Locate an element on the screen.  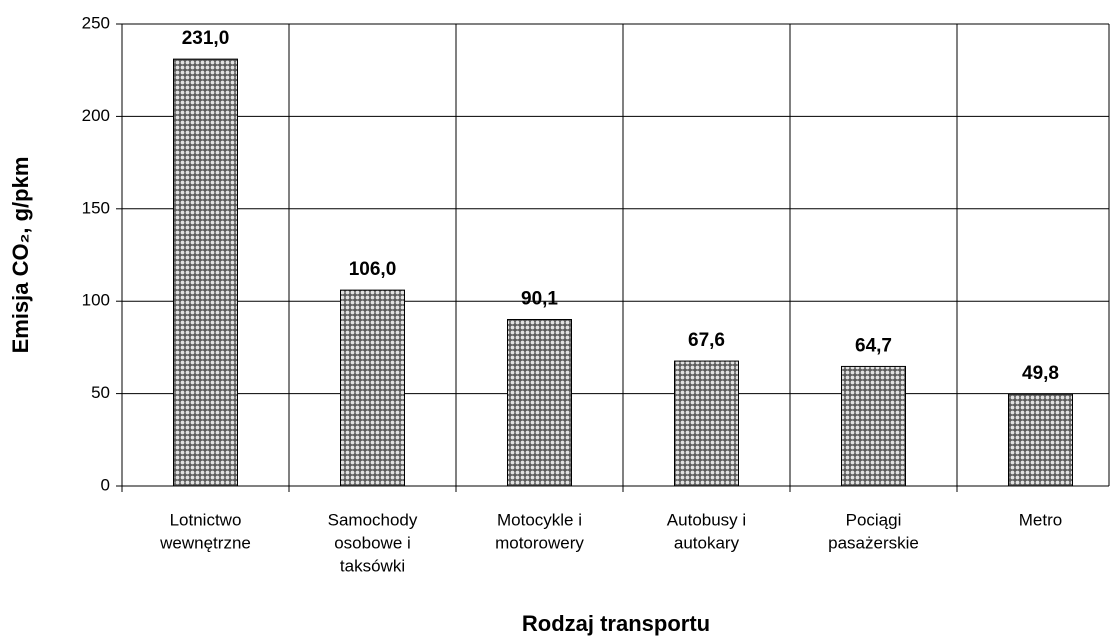
x-tick-label: Pociągi is located at coordinates (874, 519).